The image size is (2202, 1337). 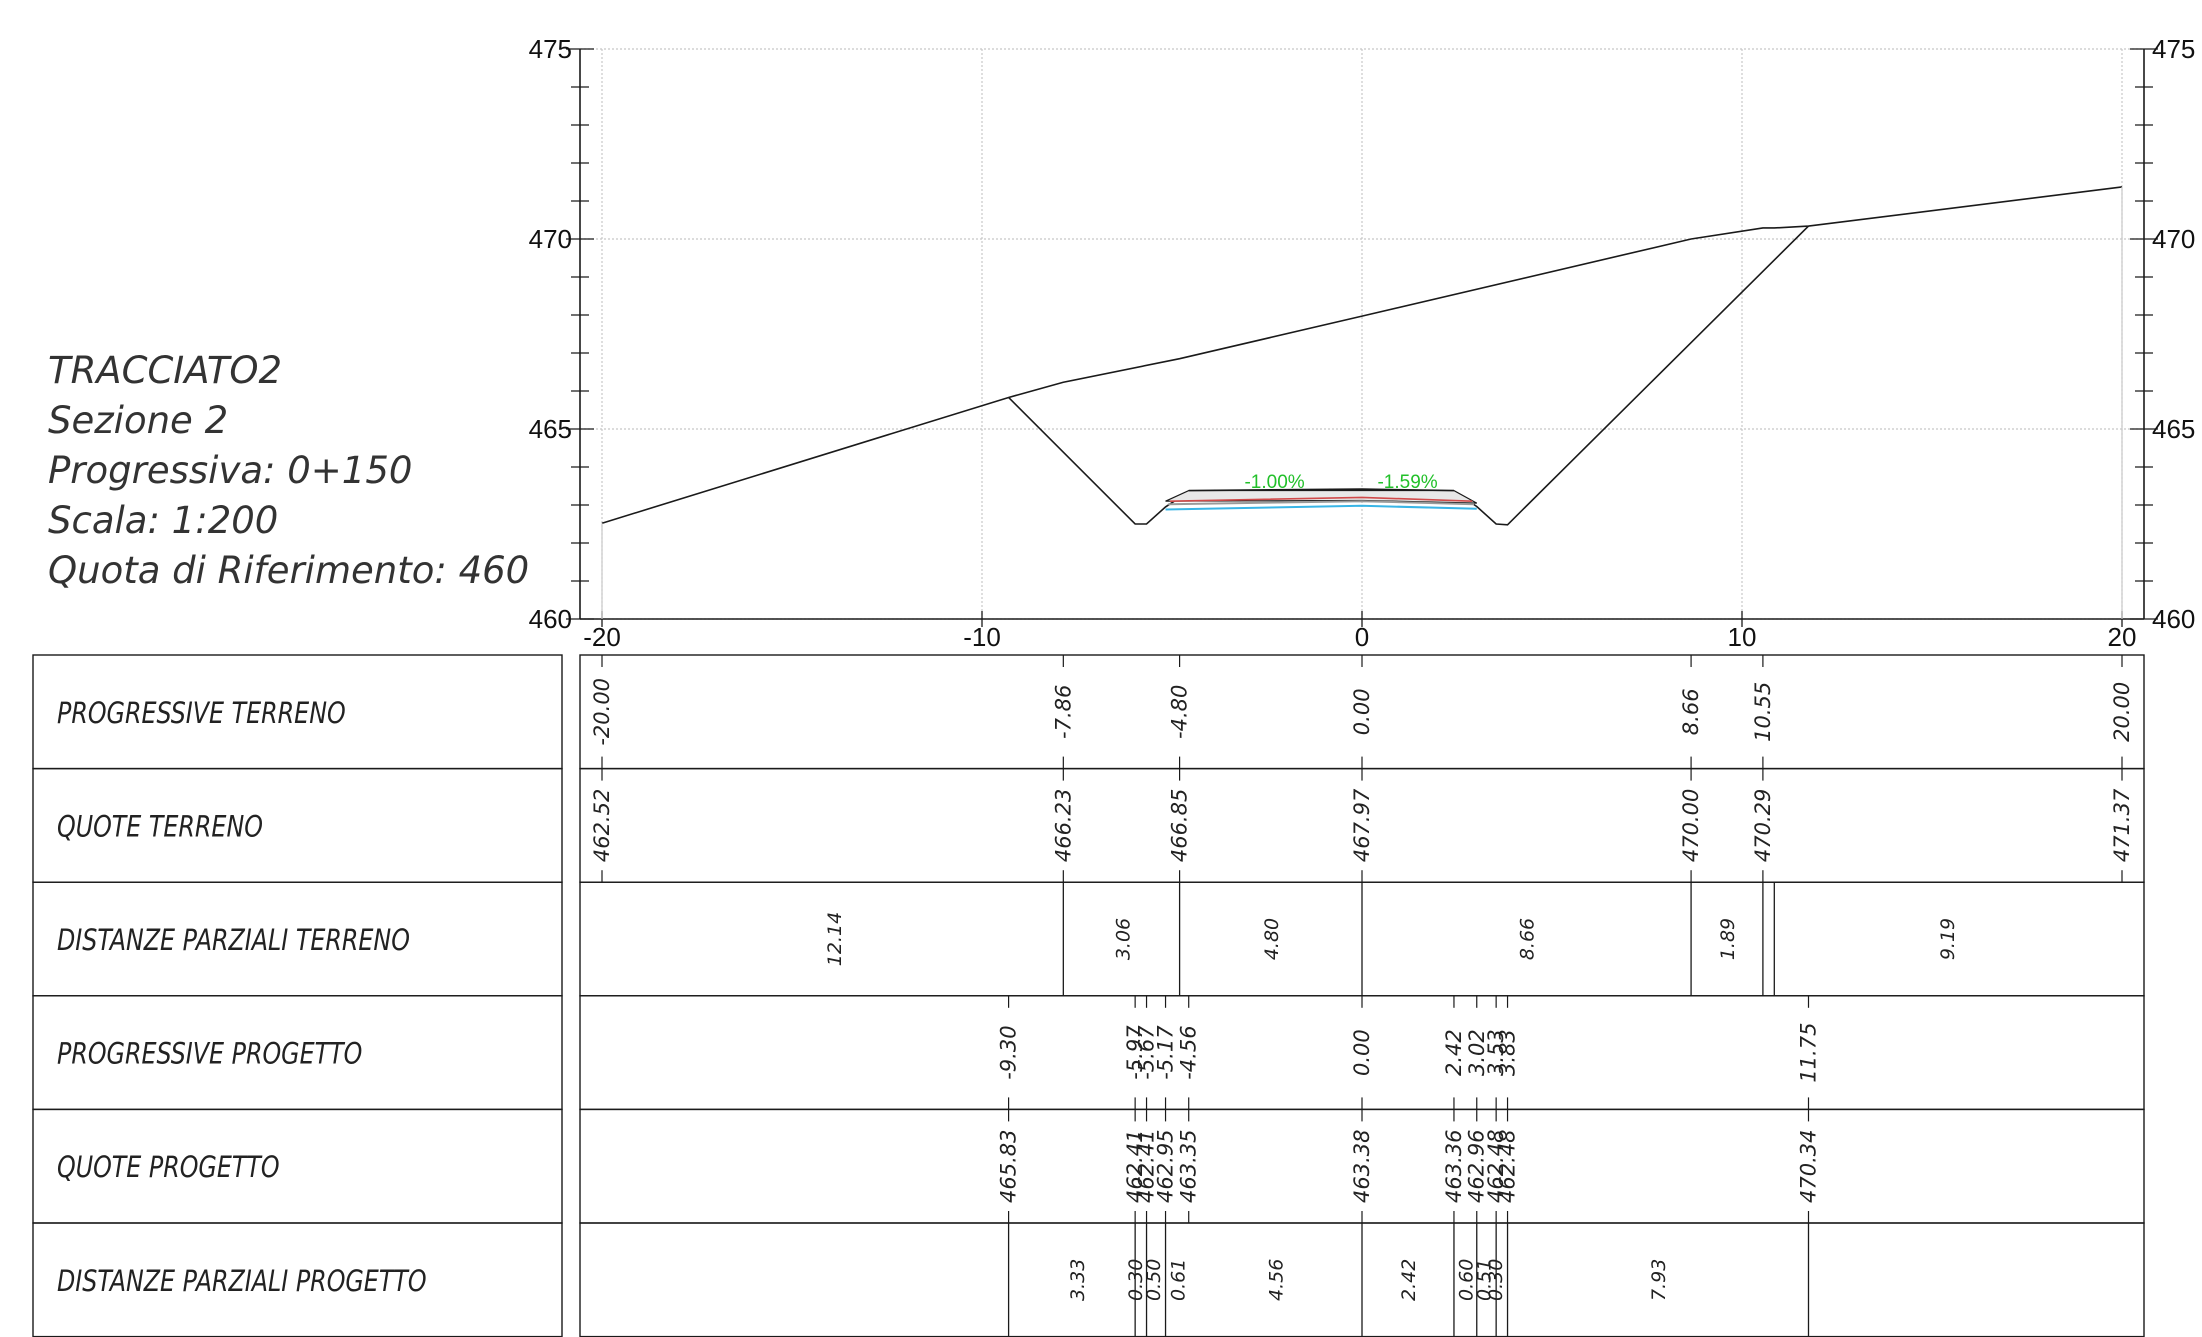 What do you see at coordinates (550, 429) in the screenshot?
I see `y-tick-label-left: 465` at bounding box center [550, 429].